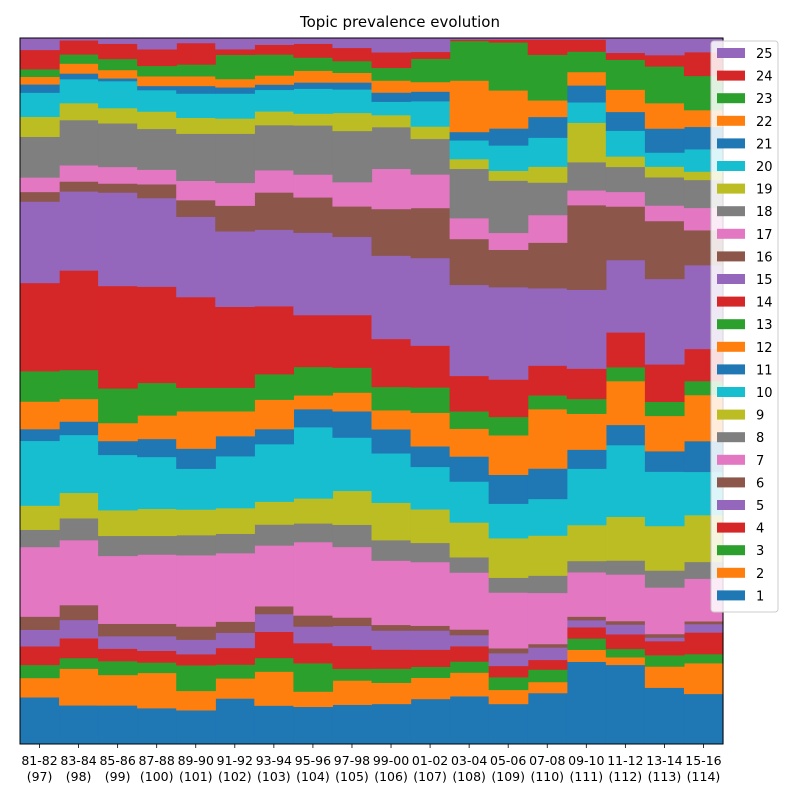  I want to click on legend-label-25: 25, so click(764, 54).